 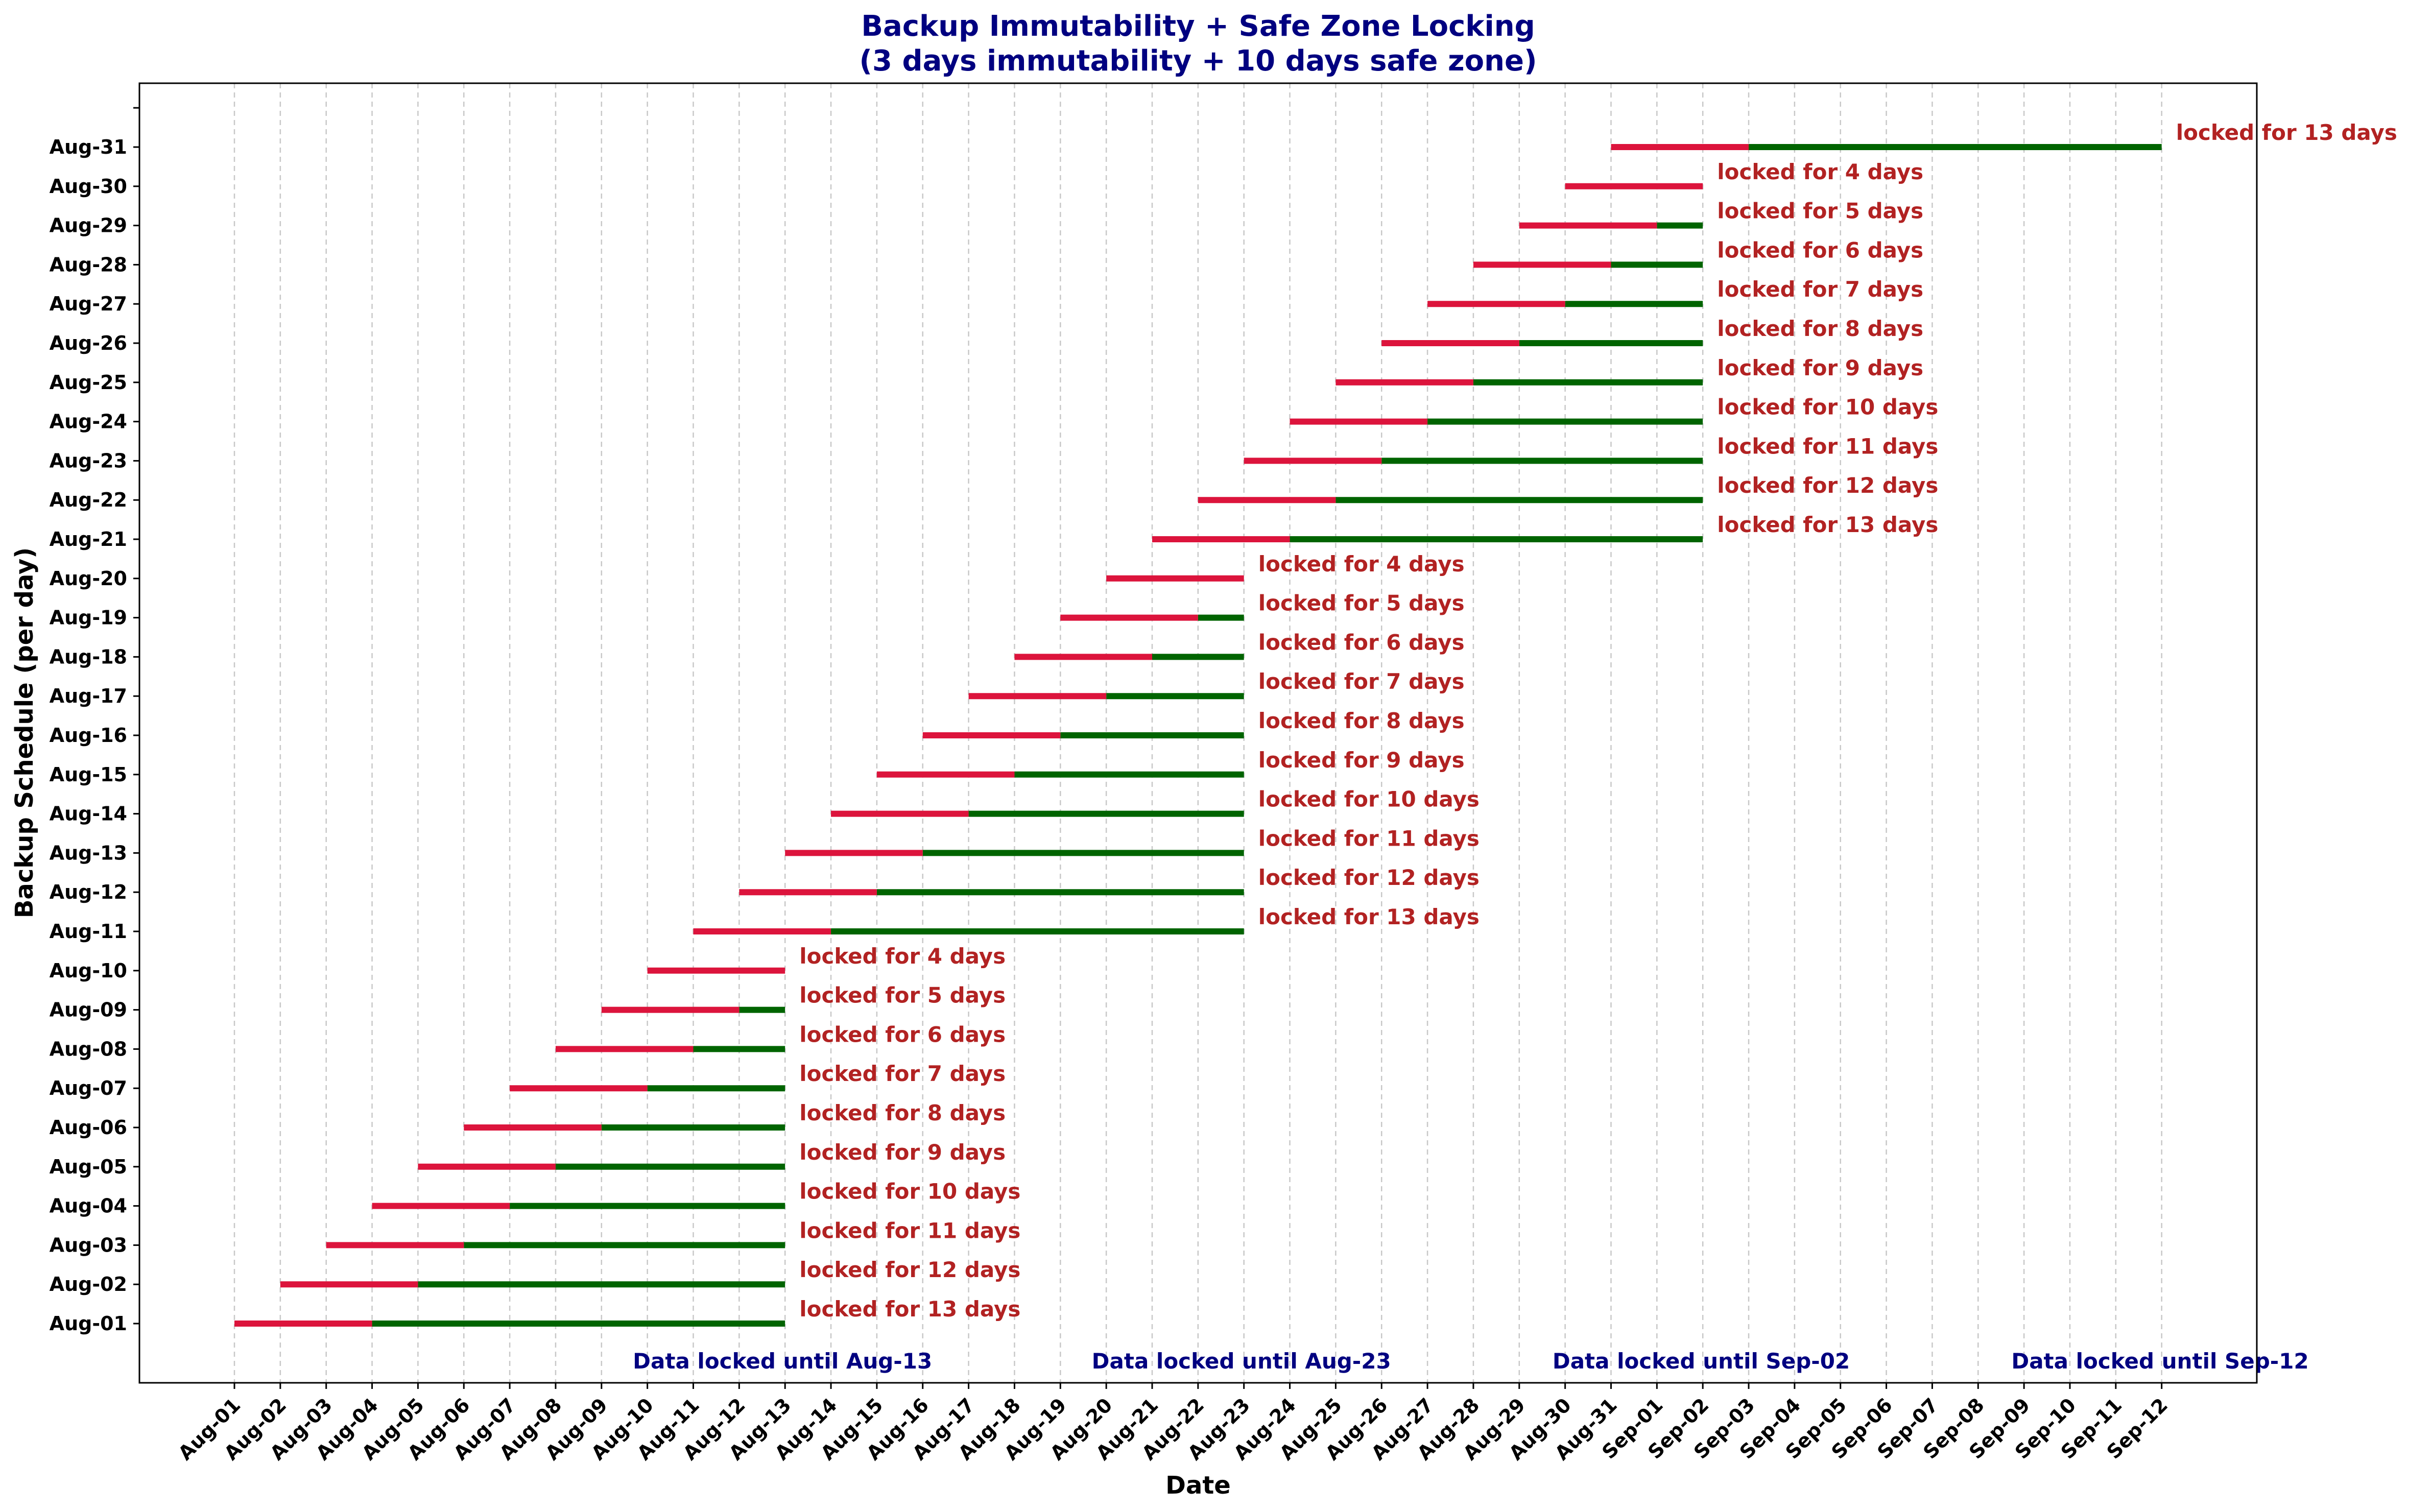 What do you see at coordinates (88, 1245) in the screenshot?
I see `y-tick-label: Aug-03` at bounding box center [88, 1245].